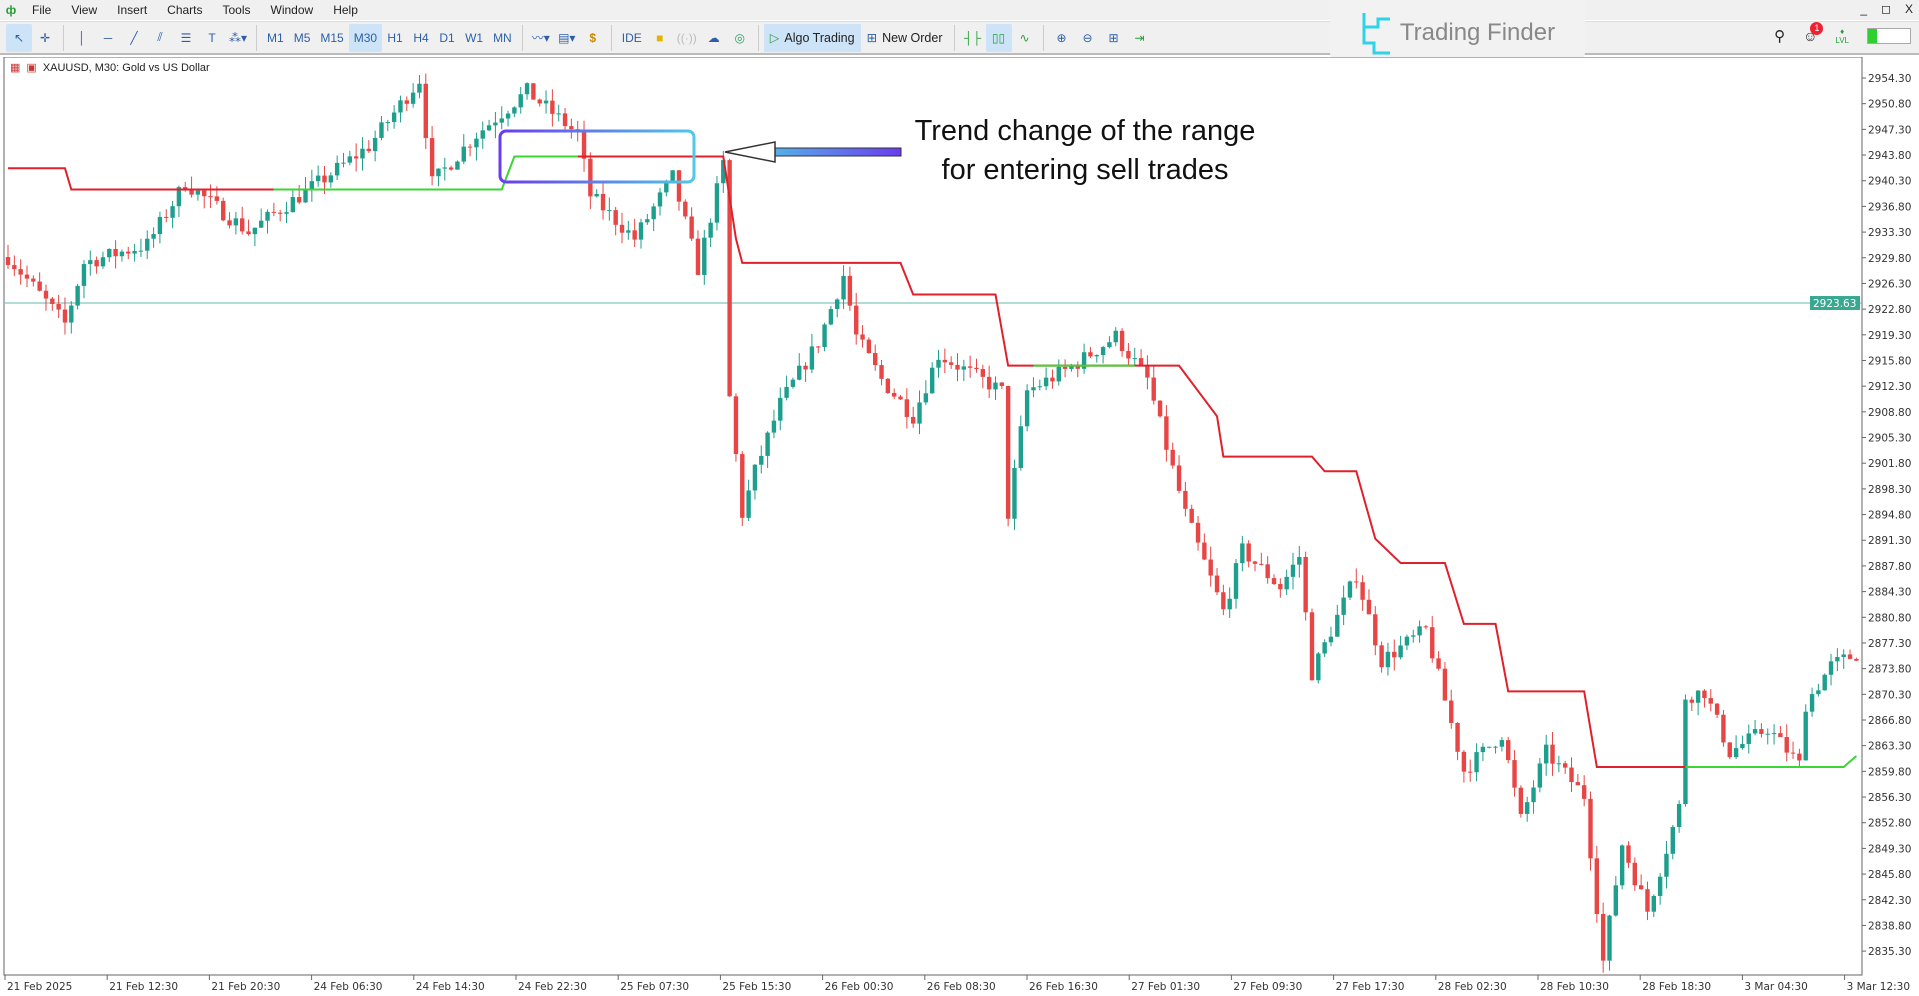 This screenshot has height=996, width=1919. Describe the element at coordinates (1477, 32) in the screenshot. I see `brand-name: Trading Finder` at that location.